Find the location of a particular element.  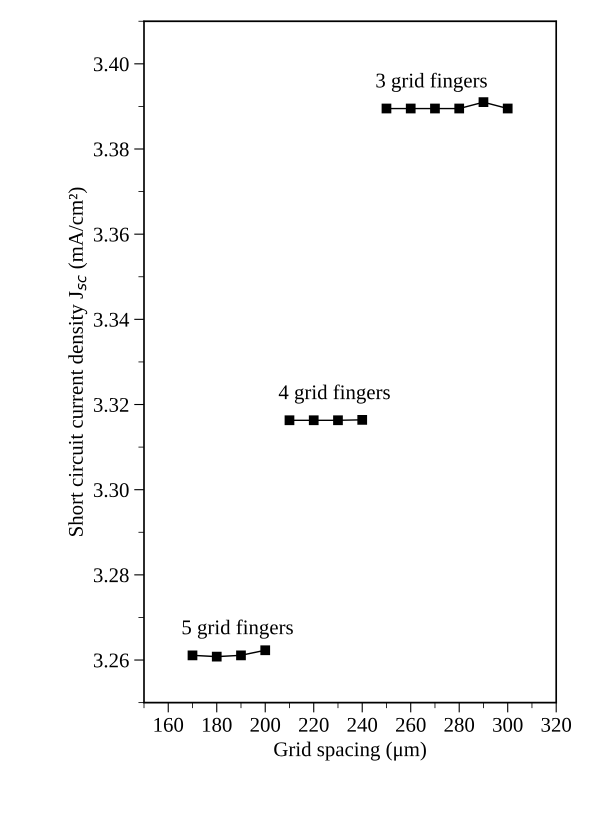

y-tick-label: 3.38 is located at coordinates (111, 149).